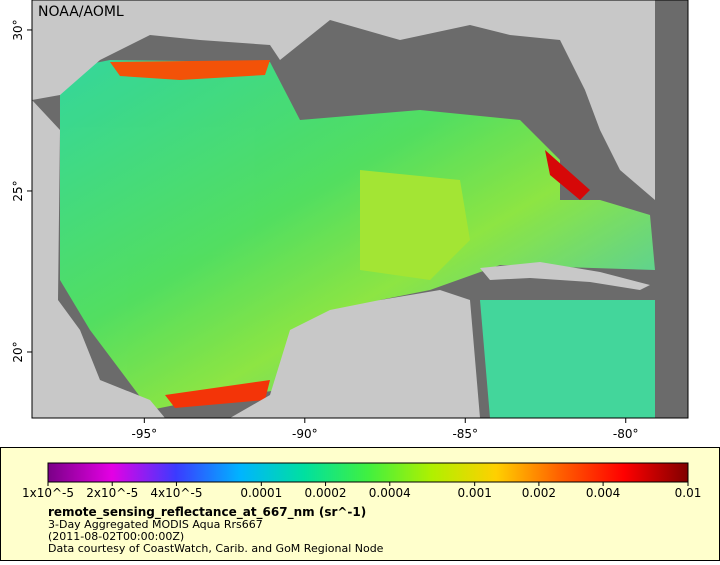 Image resolution: width=720 pixels, height=565 pixels. What do you see at coordinates (176, 493) in the screenshot?
I see `colorbar-tick-label: 4x10^-5` at bounding box center [176, 493].